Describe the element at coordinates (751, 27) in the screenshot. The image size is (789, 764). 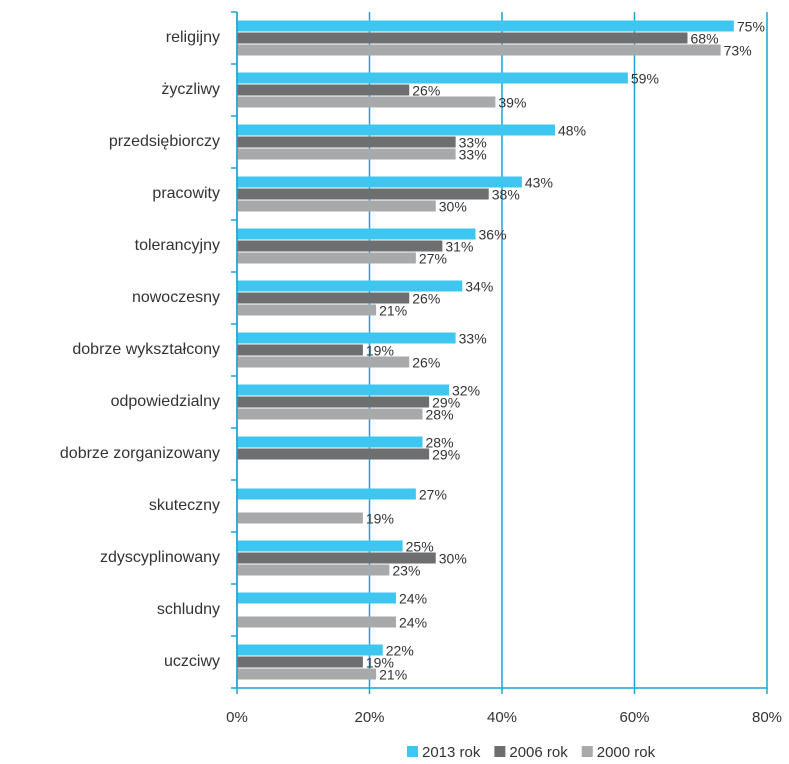
I see `value-label: 75%` at that location.